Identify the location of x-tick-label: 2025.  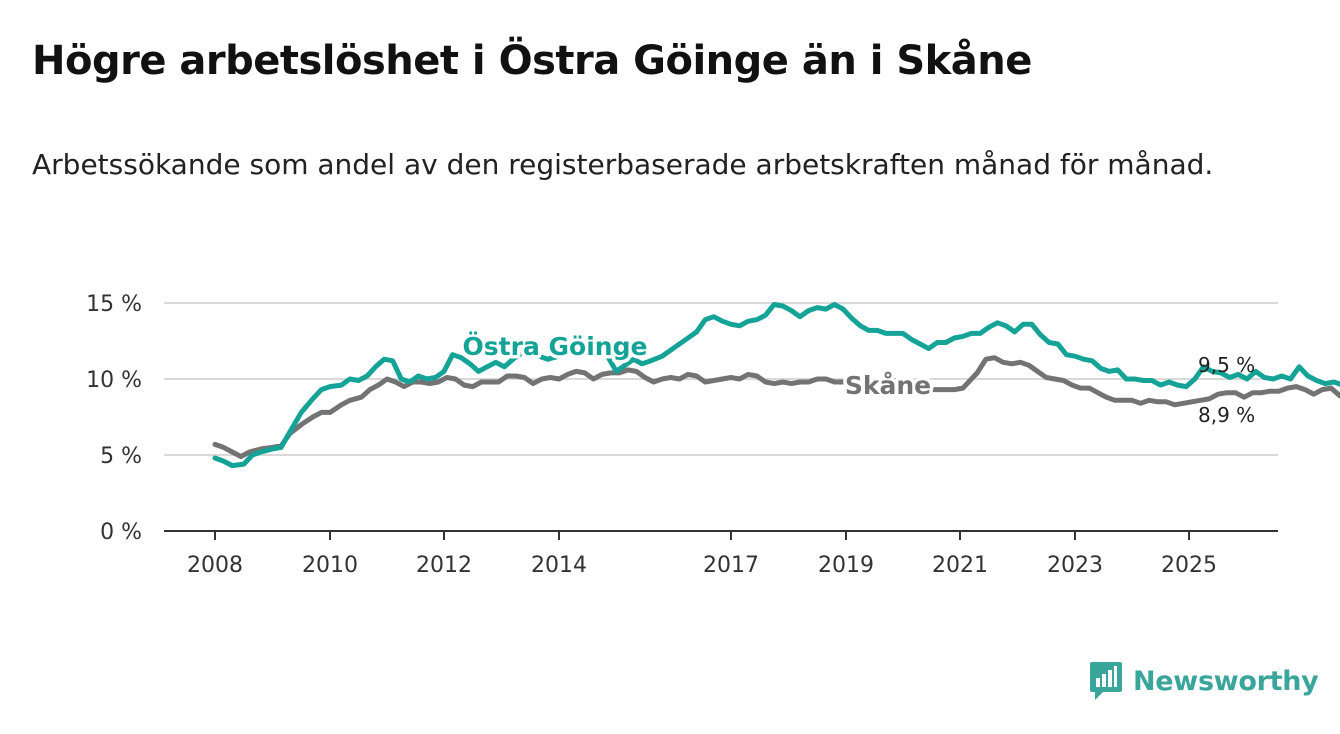
(1189, 565).